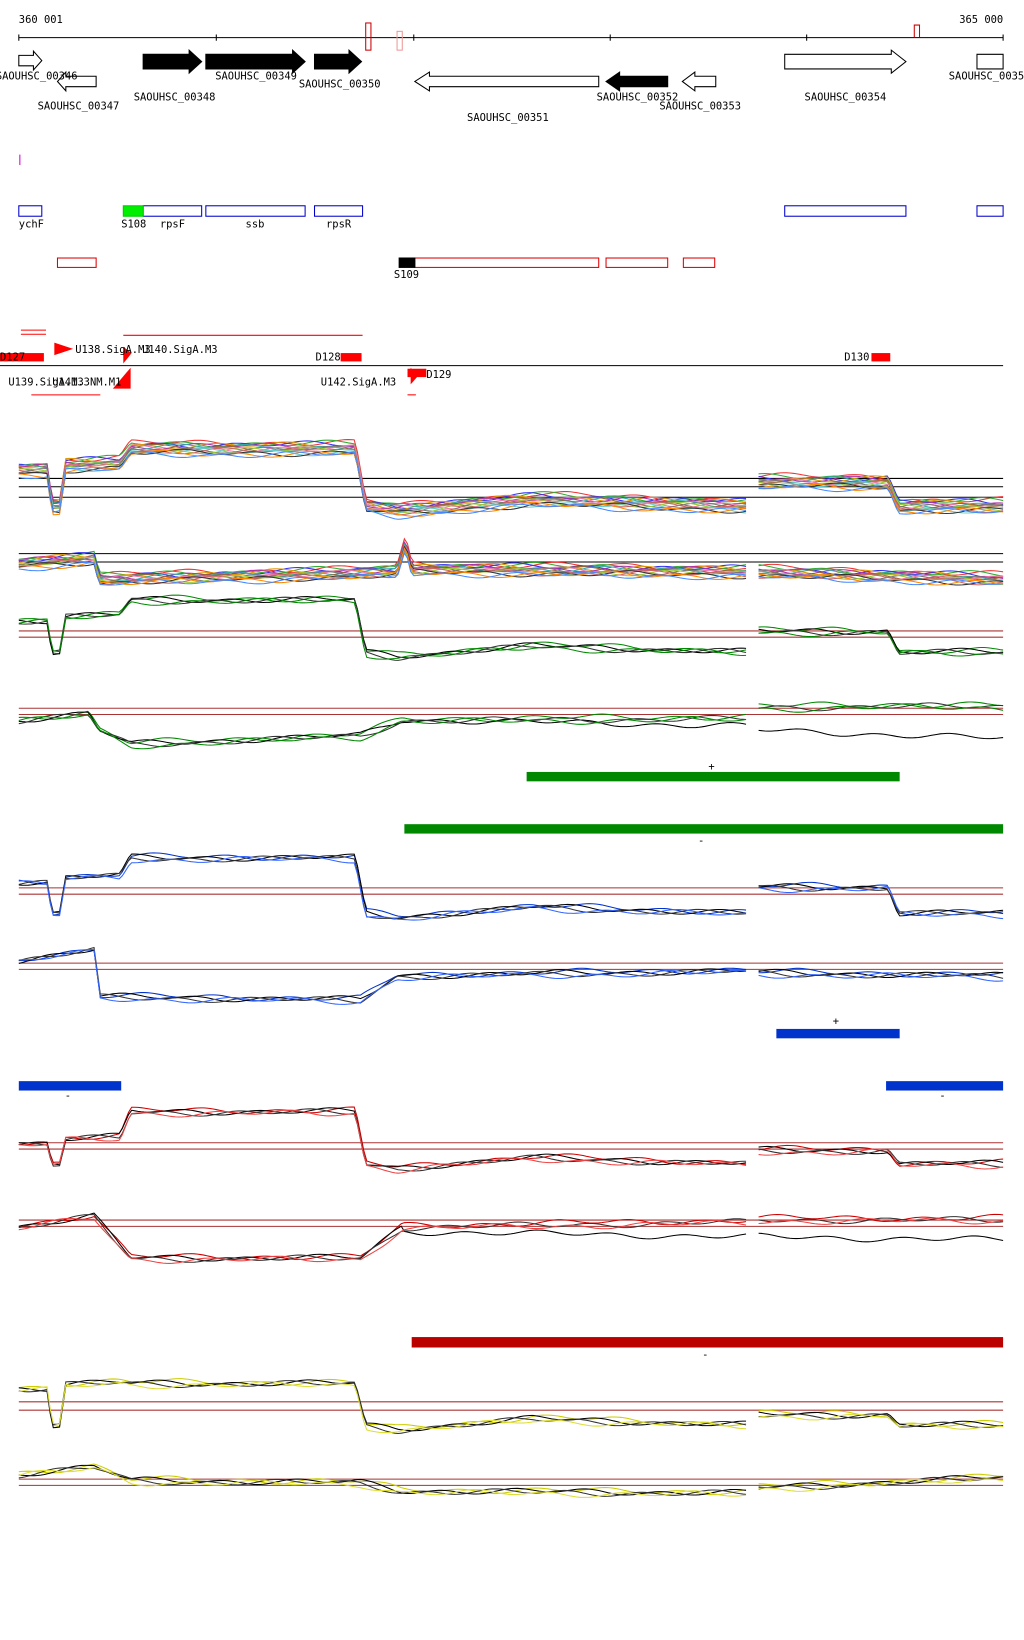  What do you see at coordinates (172, 225) in the screenshot?
I see `feature-label: rpsF` at bounding box center [172, 225].